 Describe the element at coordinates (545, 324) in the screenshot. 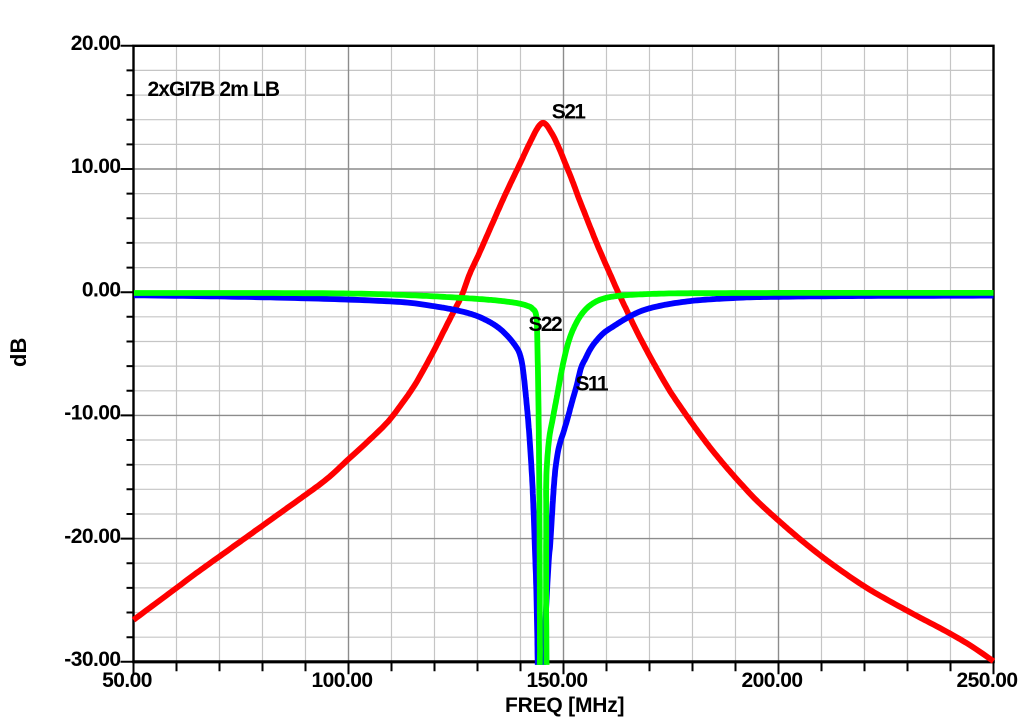

I see `svg-text: S22` at that location.